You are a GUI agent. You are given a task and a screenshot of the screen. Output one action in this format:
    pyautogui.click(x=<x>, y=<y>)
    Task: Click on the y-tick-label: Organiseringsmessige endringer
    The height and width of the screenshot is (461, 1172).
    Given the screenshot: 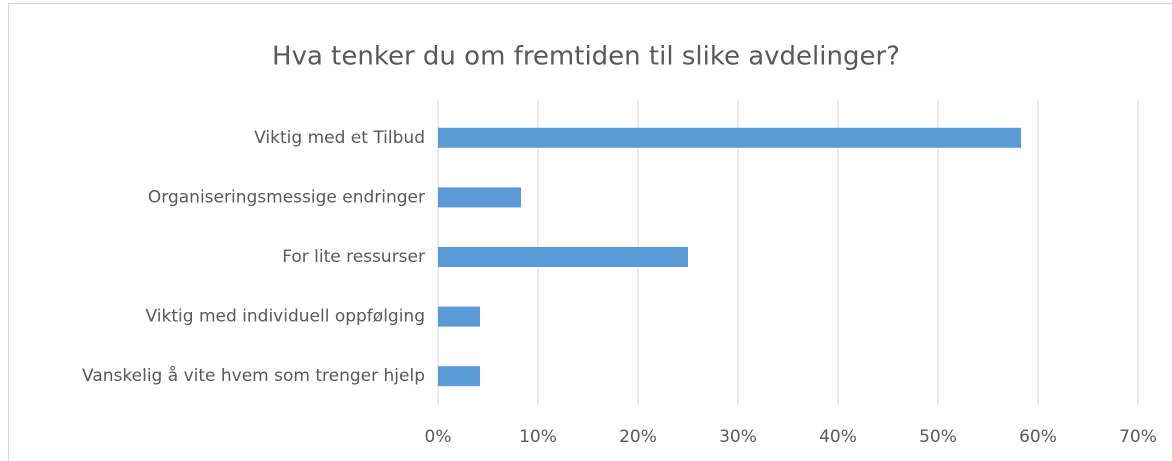 What is the action you would take?
    pyautogui.click(x=286, y=197)
    